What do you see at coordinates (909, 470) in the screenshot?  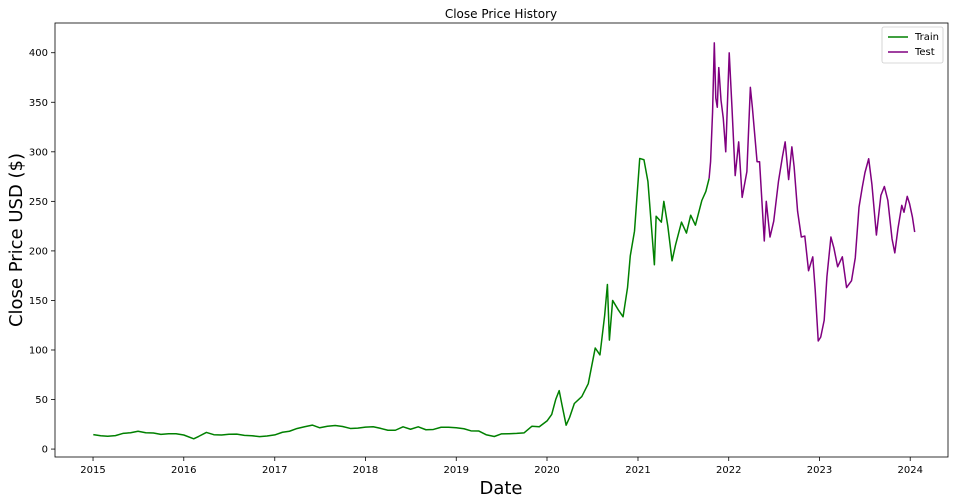 I see `x-tick-label: 2024` at bounding box center [909, 470].